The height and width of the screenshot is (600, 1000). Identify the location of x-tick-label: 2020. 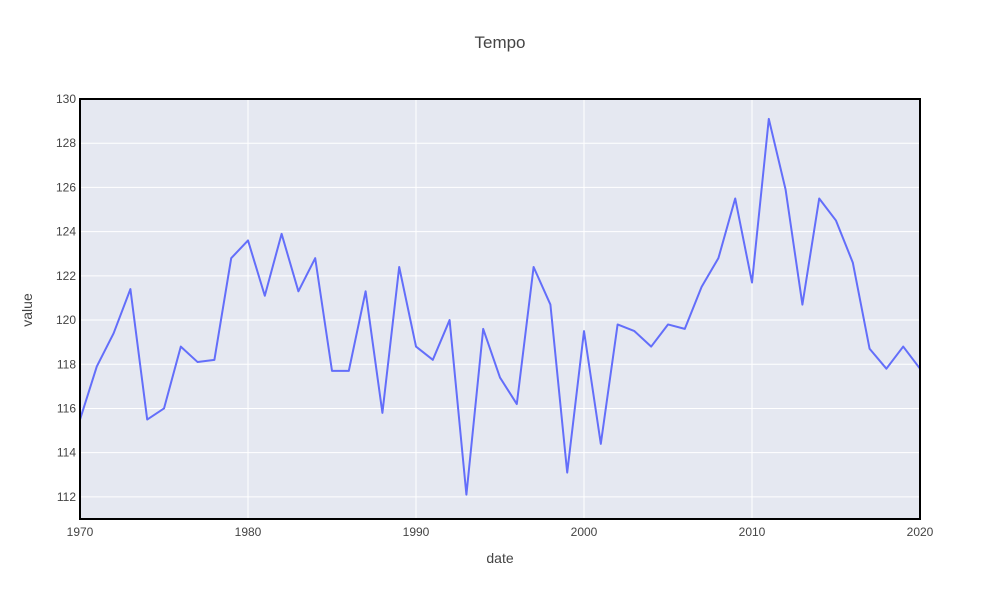
(920, 532).